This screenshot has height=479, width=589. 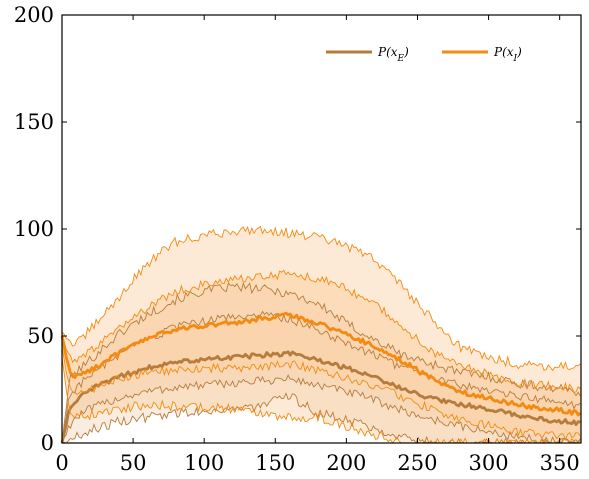 What do you see at coordinates (560, 463) in the screenshot?
I see `x-tick-label-7: 350` at bounding box center [560, 463].